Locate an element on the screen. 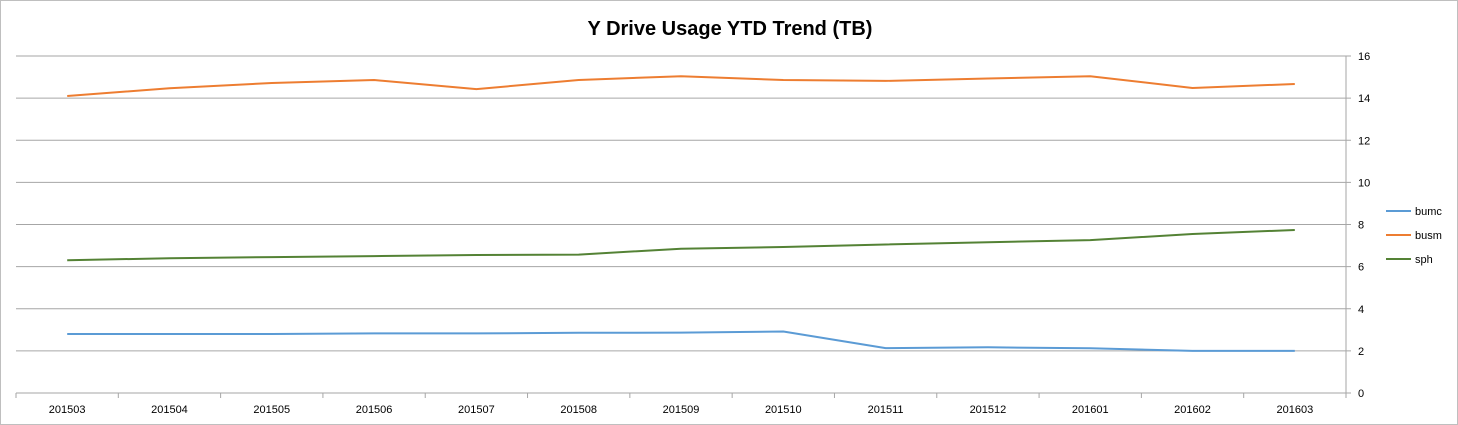 The image size is (1458, 425). series-line-sph is located at coordinates (681, 245).